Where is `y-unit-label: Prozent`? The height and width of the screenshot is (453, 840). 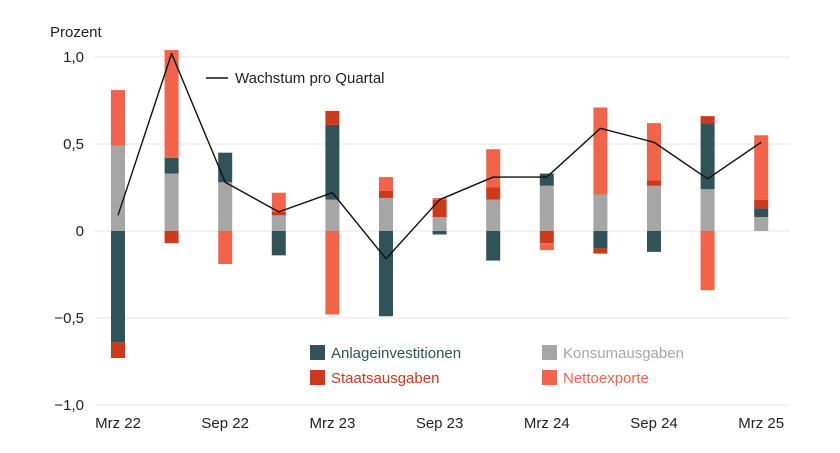
y-unit-label: Prozent is located at coordinates (76, 32).